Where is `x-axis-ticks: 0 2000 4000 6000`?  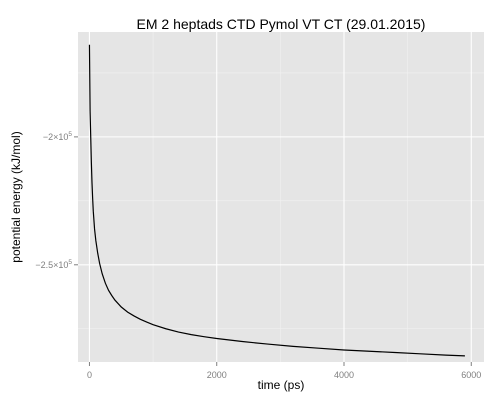 x-axis-ticks: 0 2000 4000 6000 is located at coordinates (284, 371).